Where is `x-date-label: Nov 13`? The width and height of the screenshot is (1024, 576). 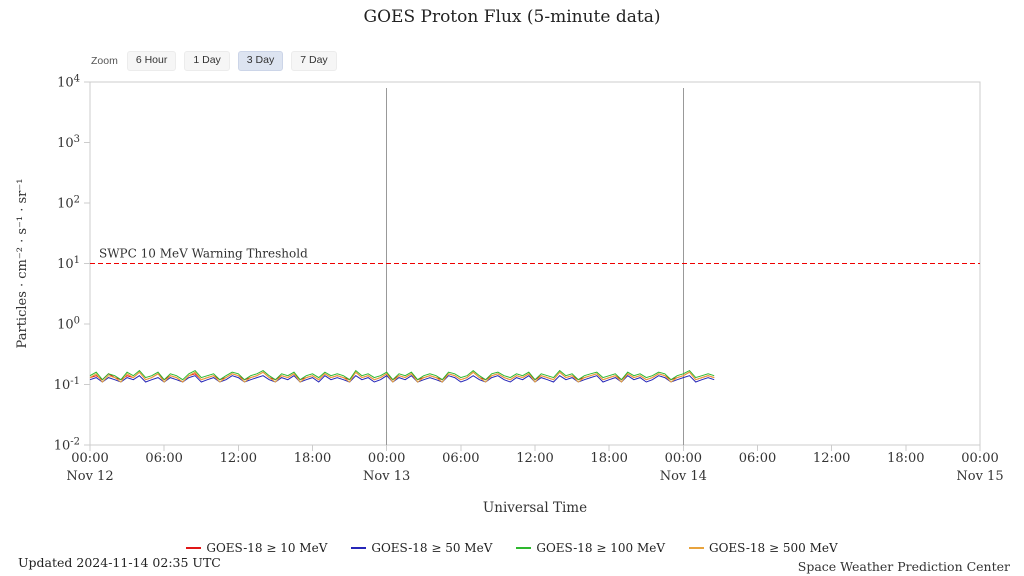
x-date-label: Nov 13 is located at coordinates (386, 476).